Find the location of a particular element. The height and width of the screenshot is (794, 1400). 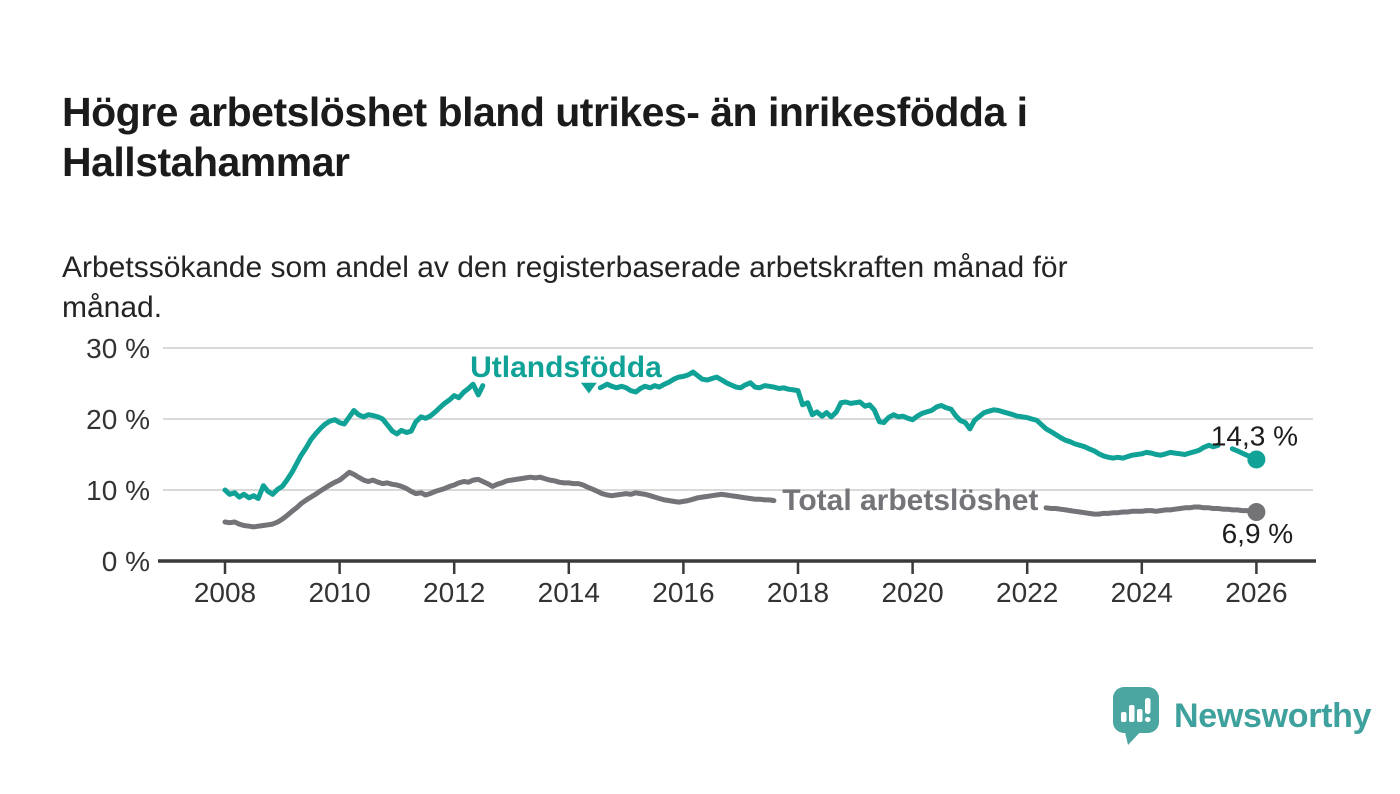

x-axis-tick-label: 2012 is located at coordinates (454, 592).